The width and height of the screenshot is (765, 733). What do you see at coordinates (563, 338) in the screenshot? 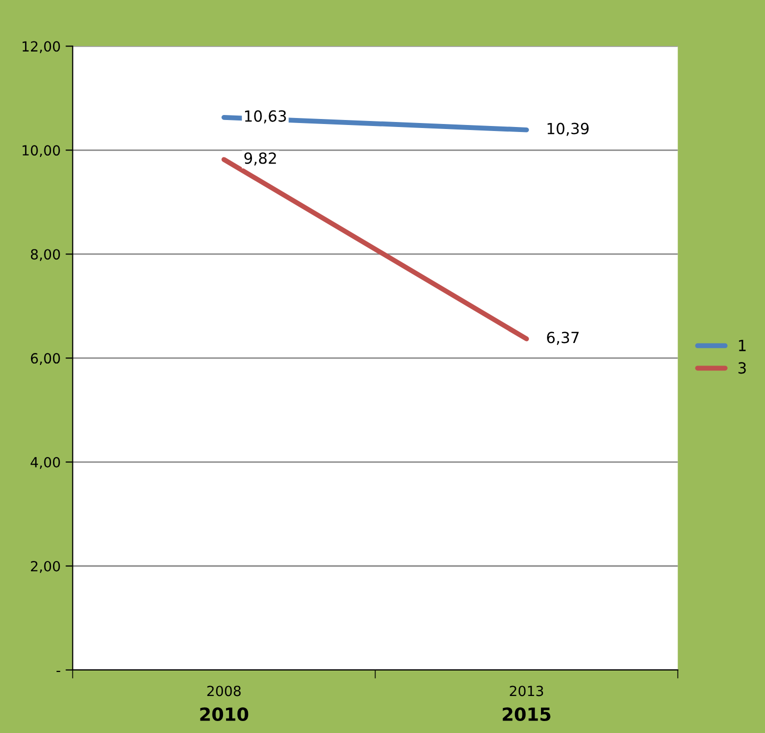
I see `data-label: 6,37` at bounding box center [563, 338].